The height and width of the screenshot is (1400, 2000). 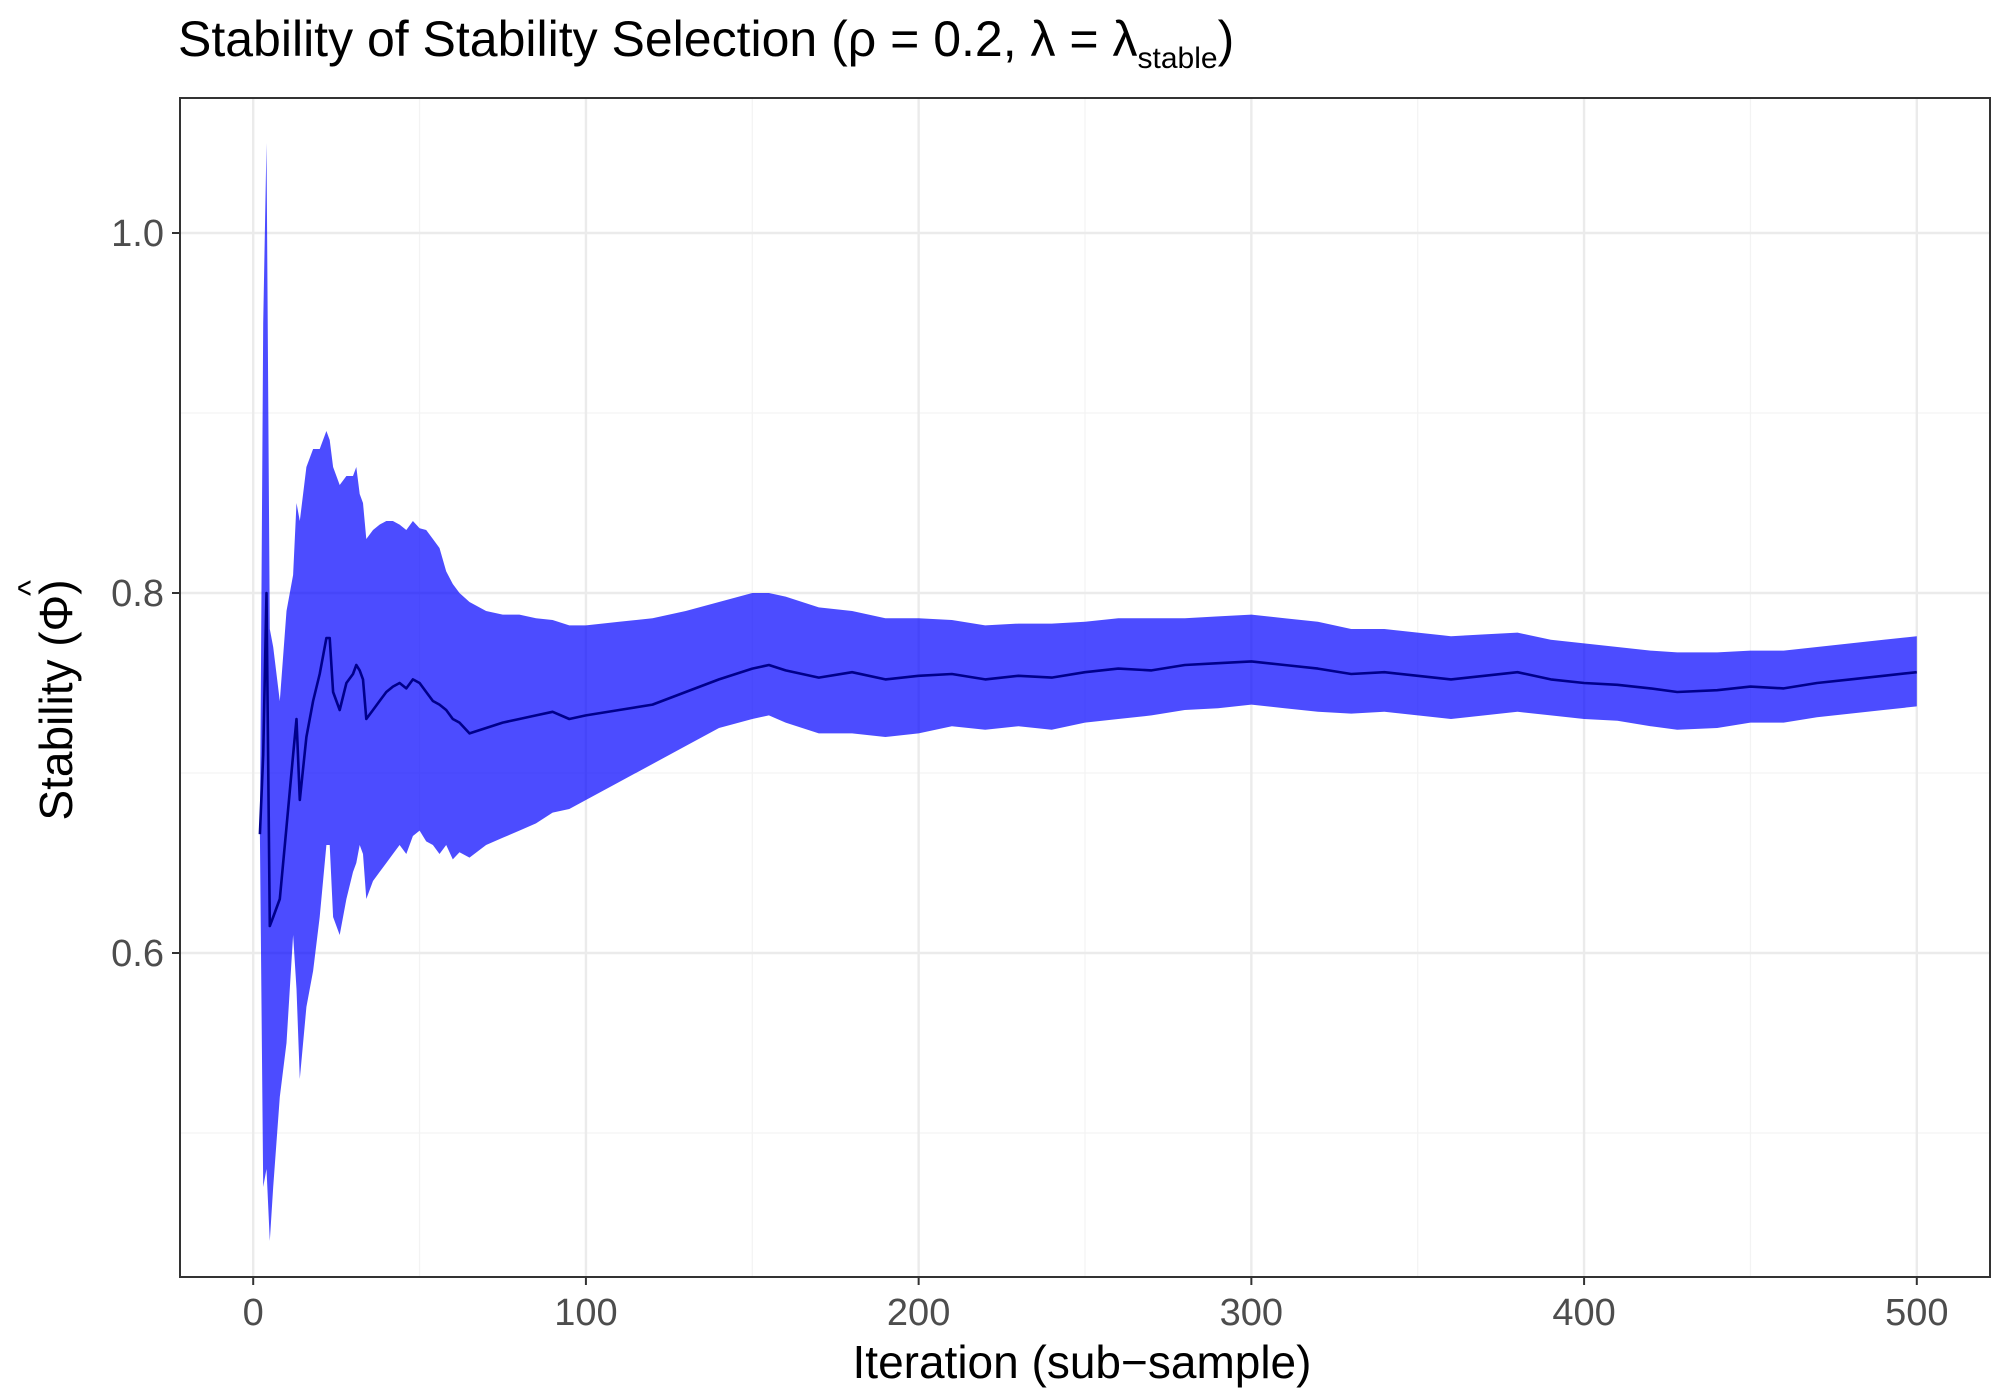 What do you see at coordinates (918, 1313) in the screenshot?
I see `x-tick-label: 200` at bounding box center [918, 1313].